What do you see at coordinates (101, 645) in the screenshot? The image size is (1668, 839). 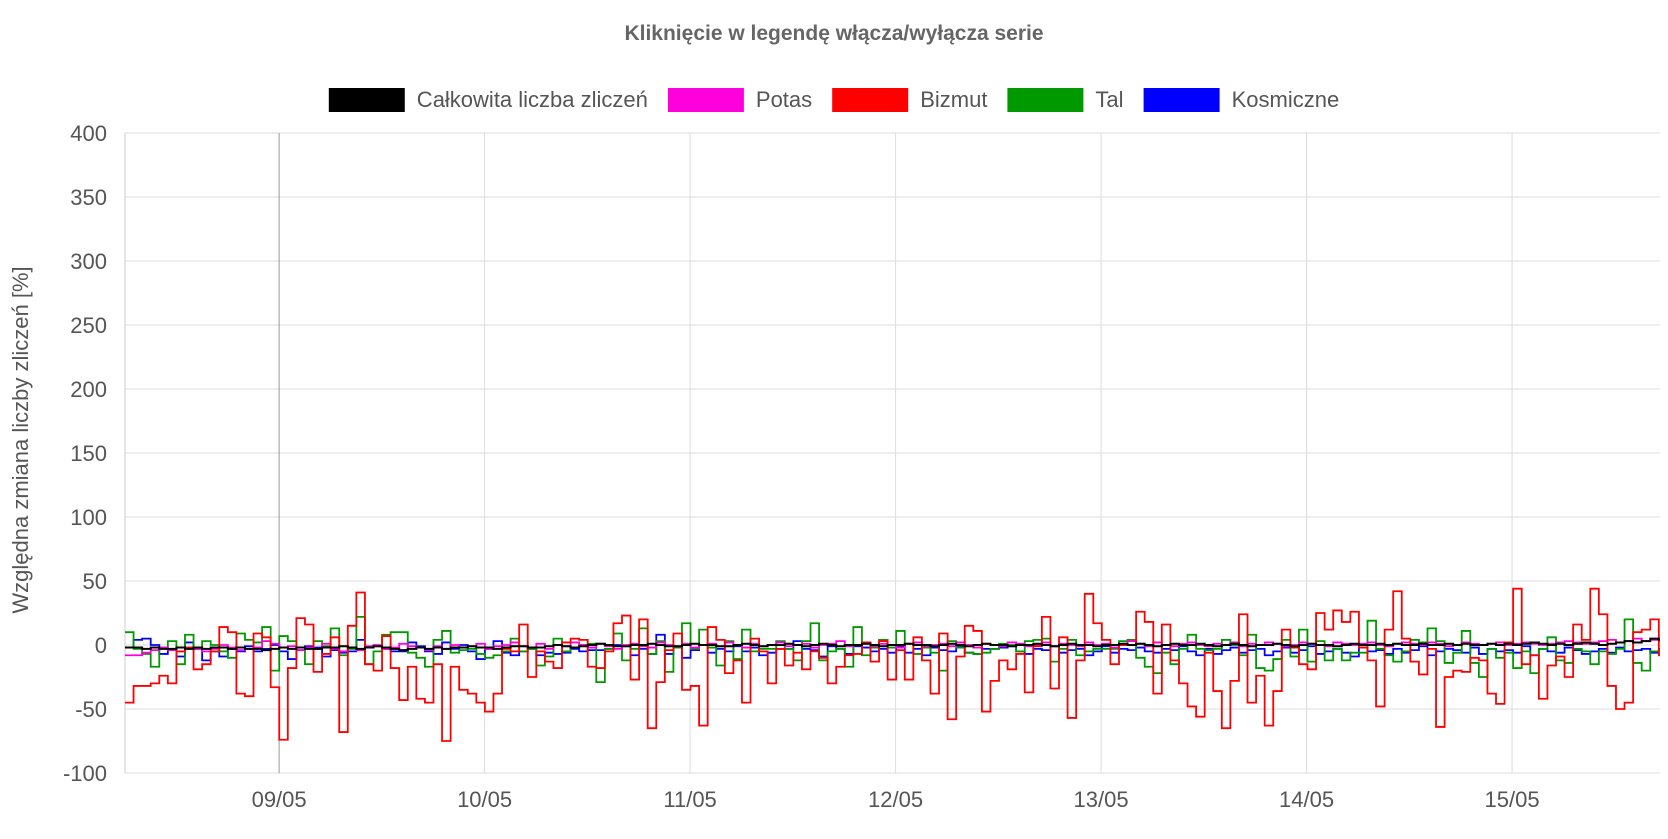 I see `y-tick-label: 0` at bounding box center [101, 645].